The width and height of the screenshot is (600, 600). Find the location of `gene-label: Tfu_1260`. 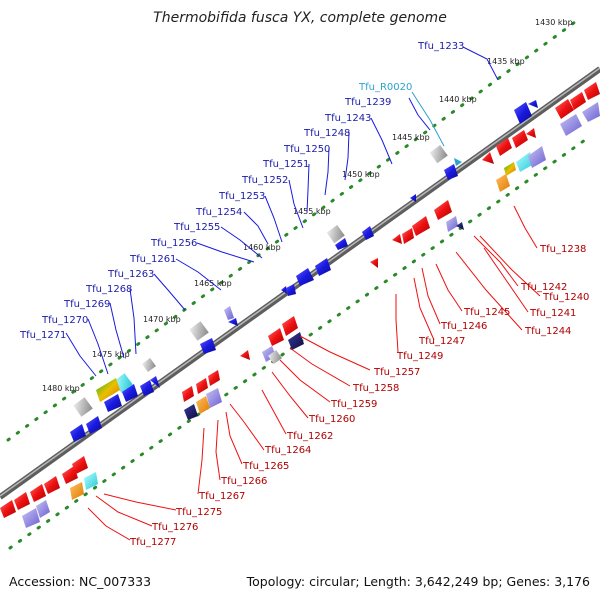

gene-label: Tfu_1260 is located at coordinates (331, 419).